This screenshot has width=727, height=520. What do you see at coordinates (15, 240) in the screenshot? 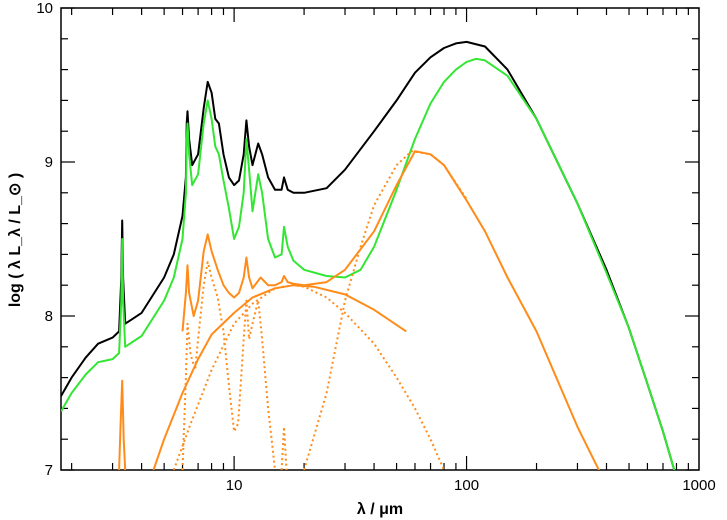
I see `y-axis-title: log ( λ L_λ / L_⊙ )` at bounding box center [15, 240].